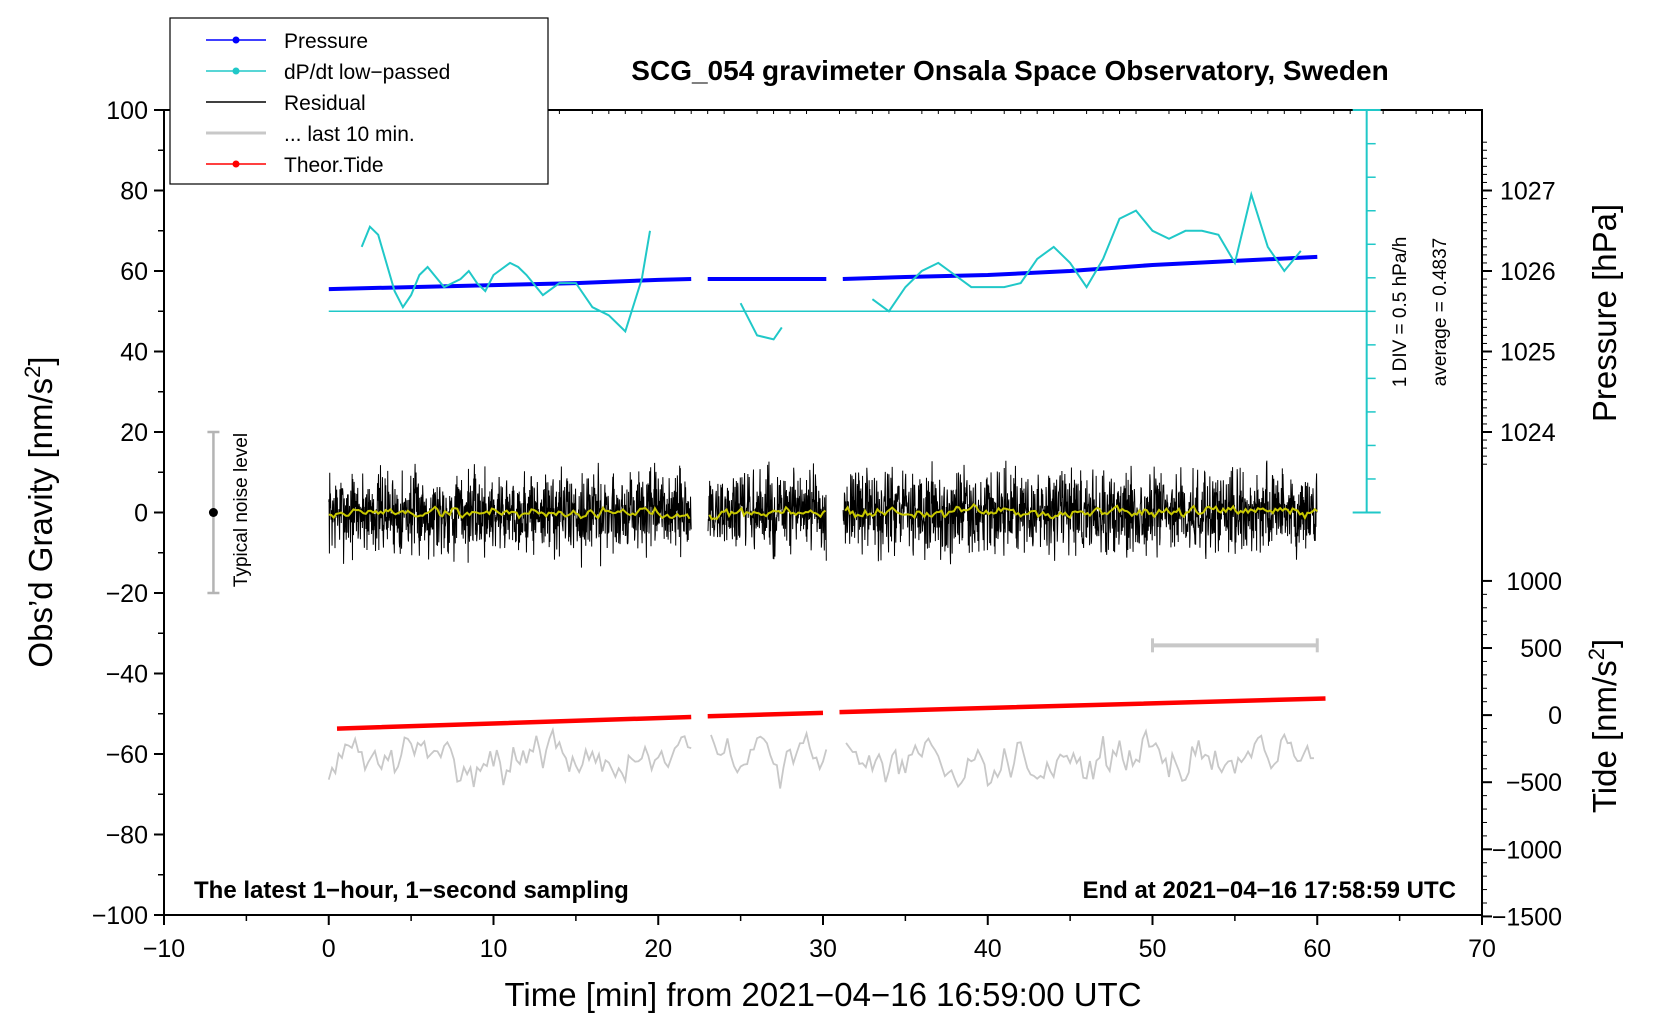 This screenshot has width=1660, height=1020. What do you see at coordinates (1522, 749) in the screenshot?
I see `tide-axis-ticks: 1000 500 0 −500 −1000 −1500` at bounding box center [1522, 749].